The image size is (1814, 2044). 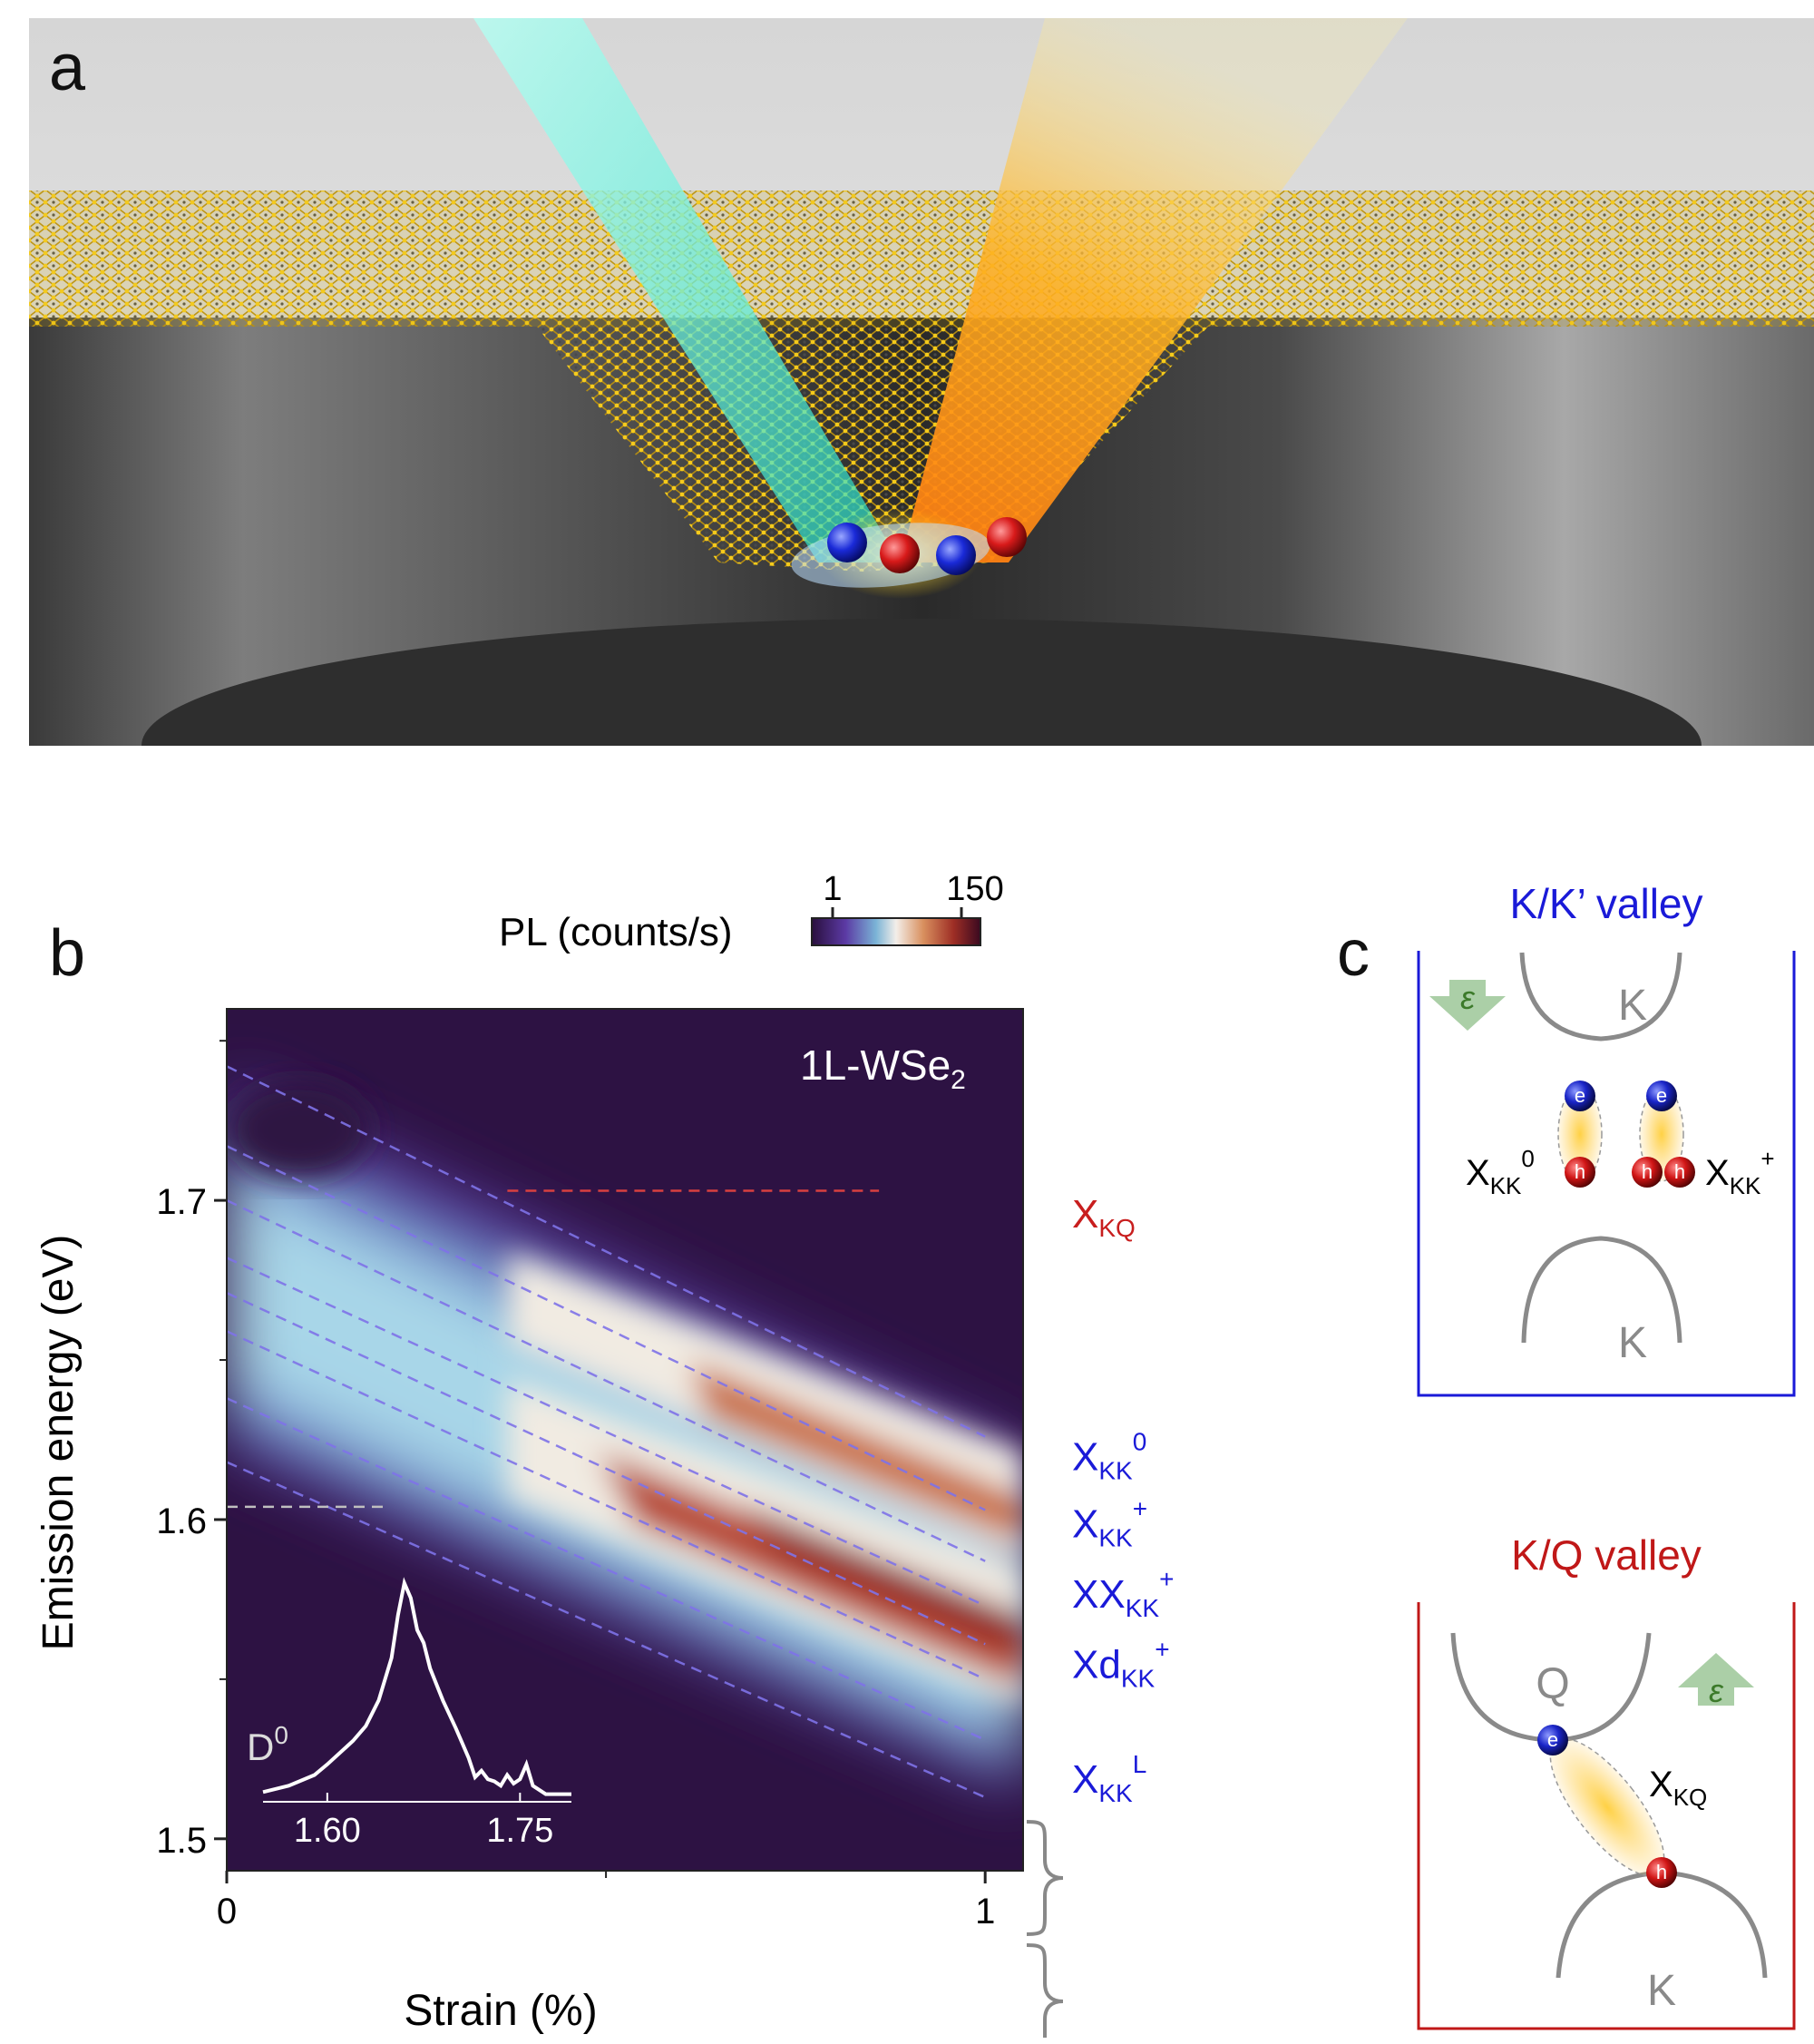 I want to click on colorbar-max: 150, so click(x=974, y=890).